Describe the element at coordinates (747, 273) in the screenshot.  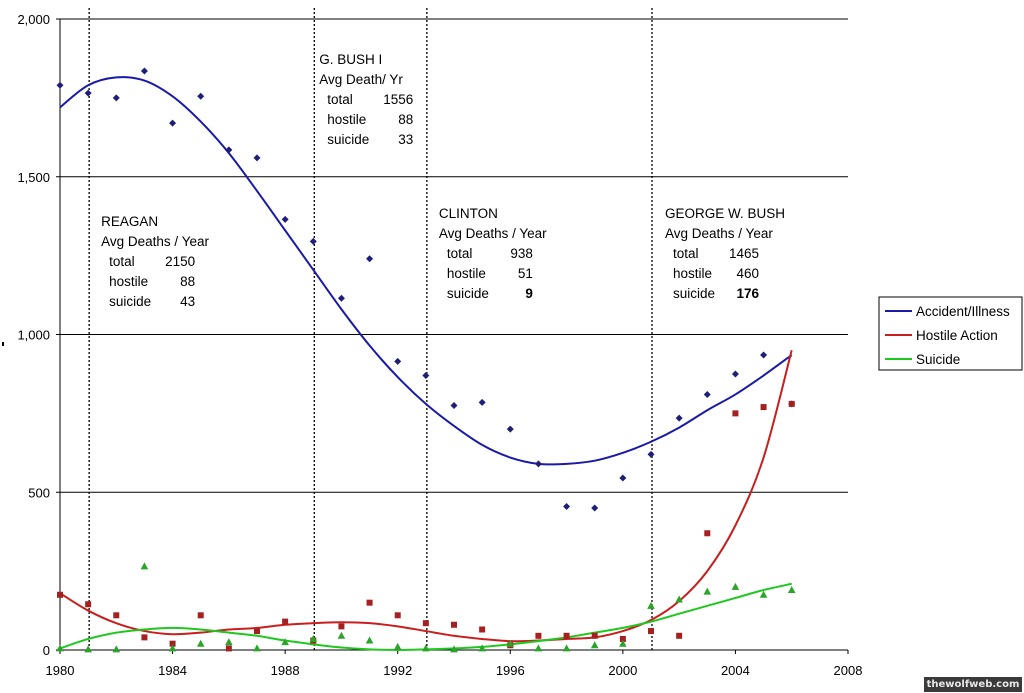
I see `annotation-value: 460` at that location.